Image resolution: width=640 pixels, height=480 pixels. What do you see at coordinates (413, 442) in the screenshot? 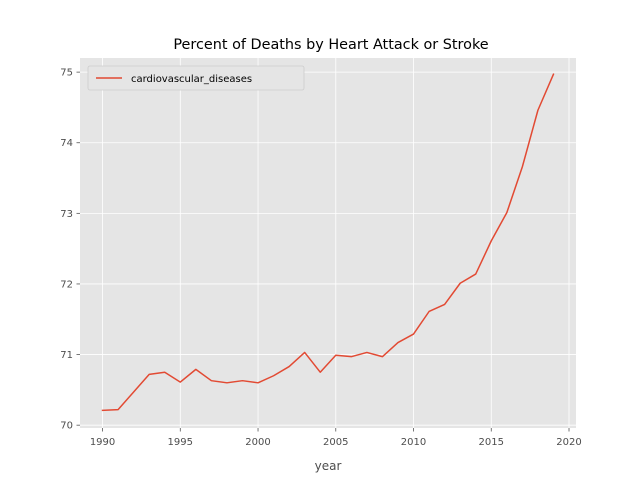
I see `x-tick-label: 2010` at bounding box center [413, 442].